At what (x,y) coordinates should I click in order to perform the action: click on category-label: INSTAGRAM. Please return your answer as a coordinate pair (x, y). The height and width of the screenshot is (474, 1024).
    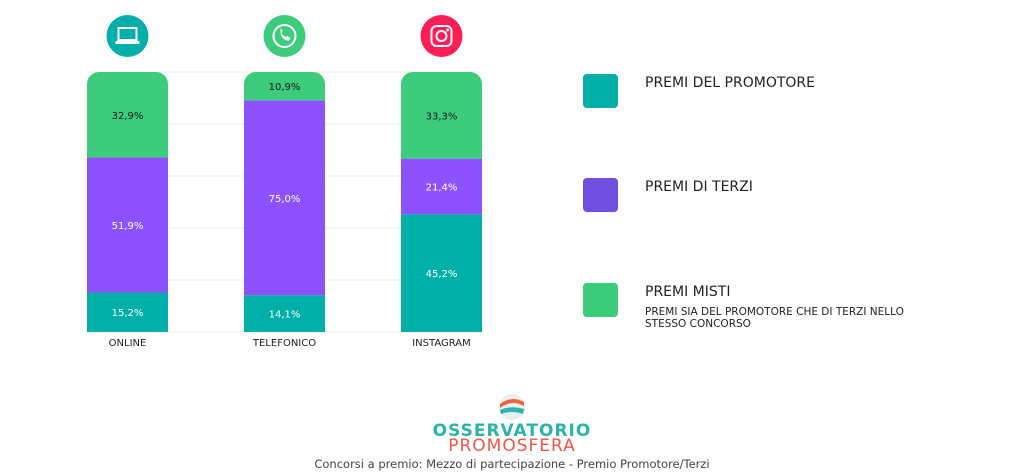
    Looking at the image, I should click on (441, 343).